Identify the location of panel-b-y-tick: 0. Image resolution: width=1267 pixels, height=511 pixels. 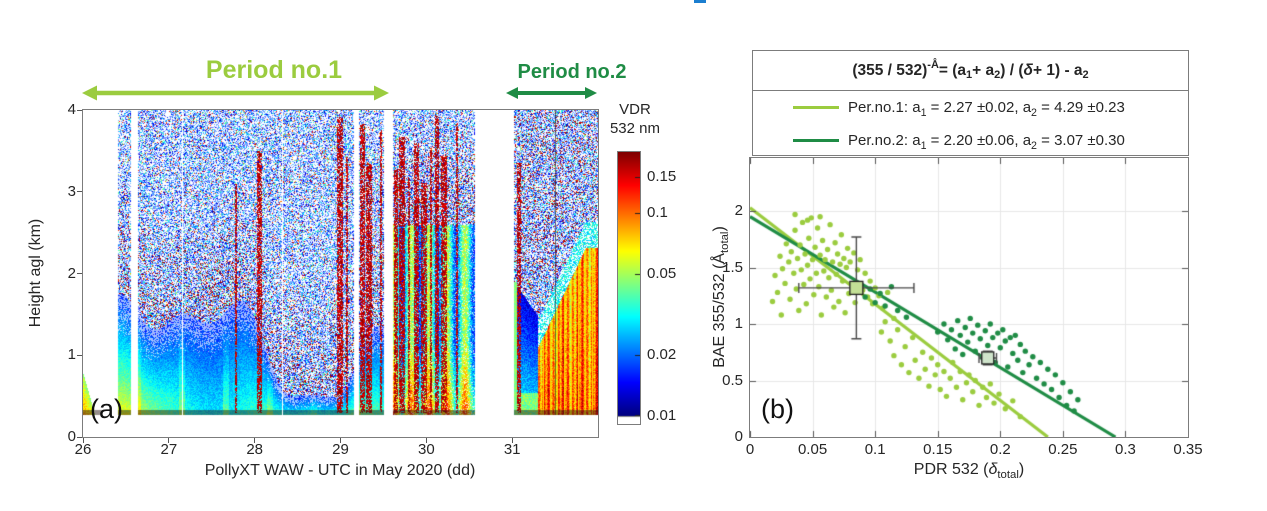
(738, 436).